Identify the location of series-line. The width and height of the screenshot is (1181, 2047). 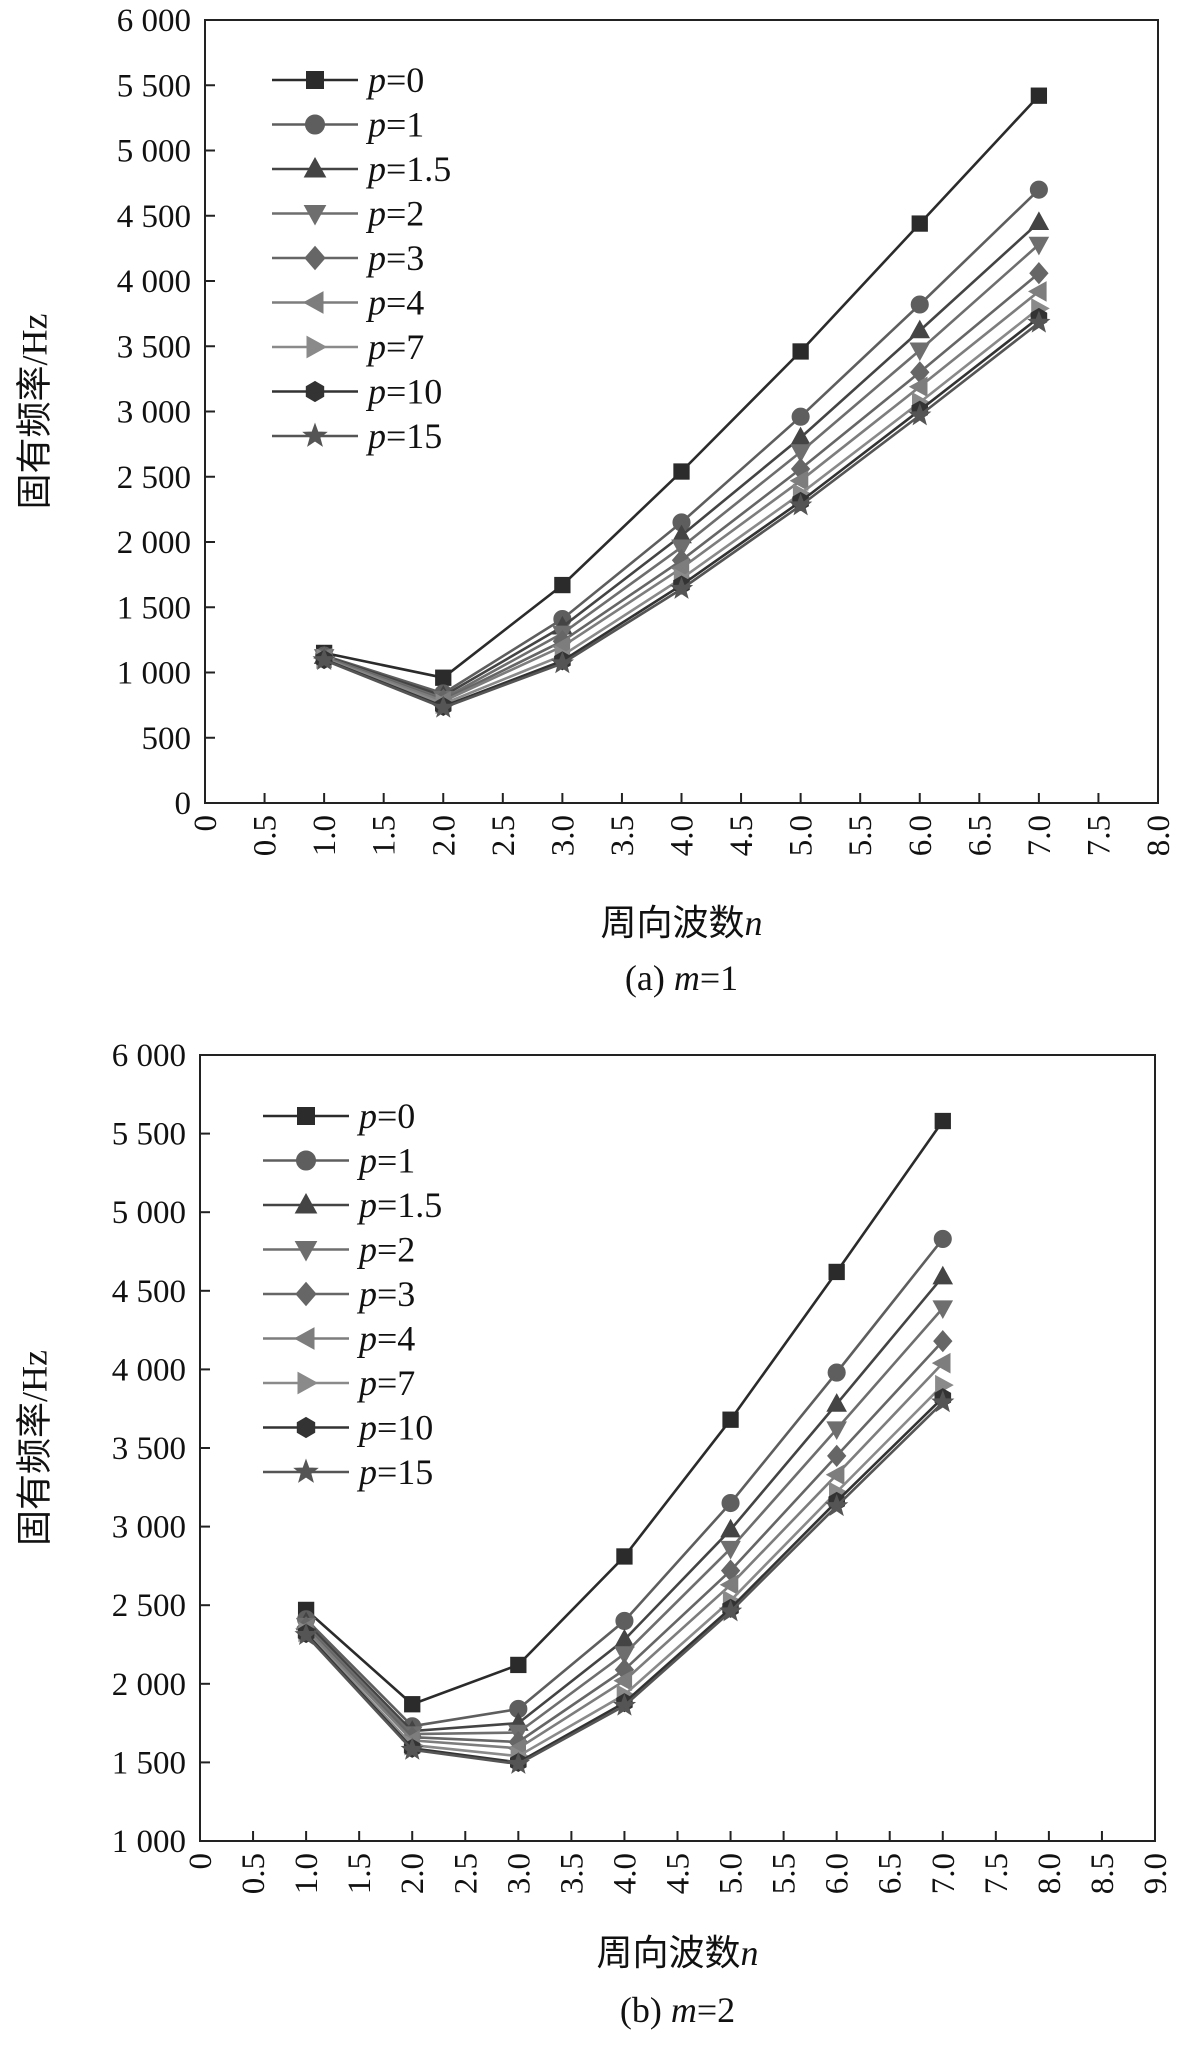
(681, 496).